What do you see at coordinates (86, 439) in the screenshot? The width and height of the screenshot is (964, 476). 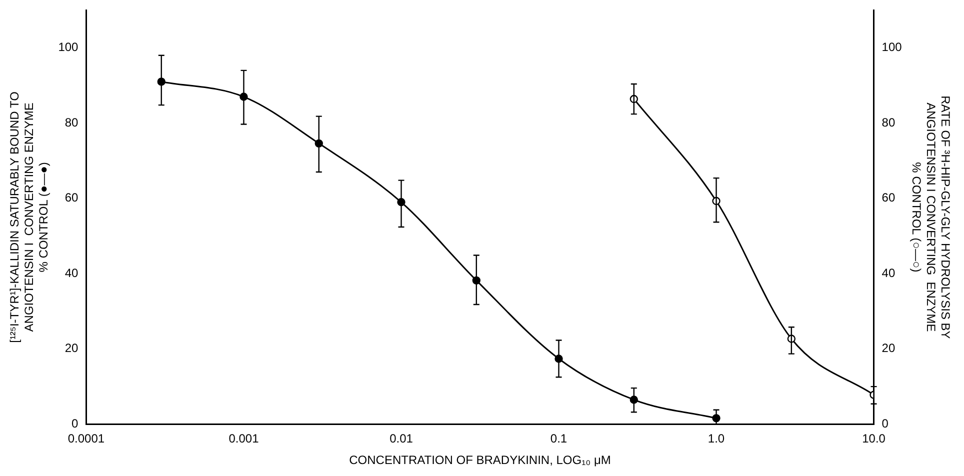 I see `x-tick-label: 0.0001` at bounding box center [86, 439].